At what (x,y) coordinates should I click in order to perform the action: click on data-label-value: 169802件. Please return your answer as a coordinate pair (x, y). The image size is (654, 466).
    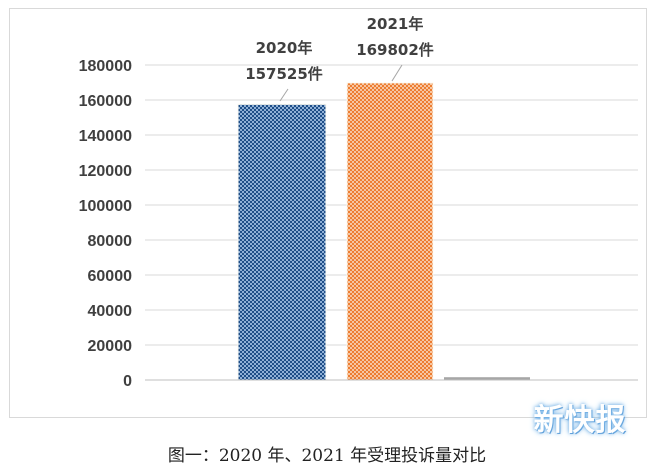
    Looking at the image, I should click on (395, 50).